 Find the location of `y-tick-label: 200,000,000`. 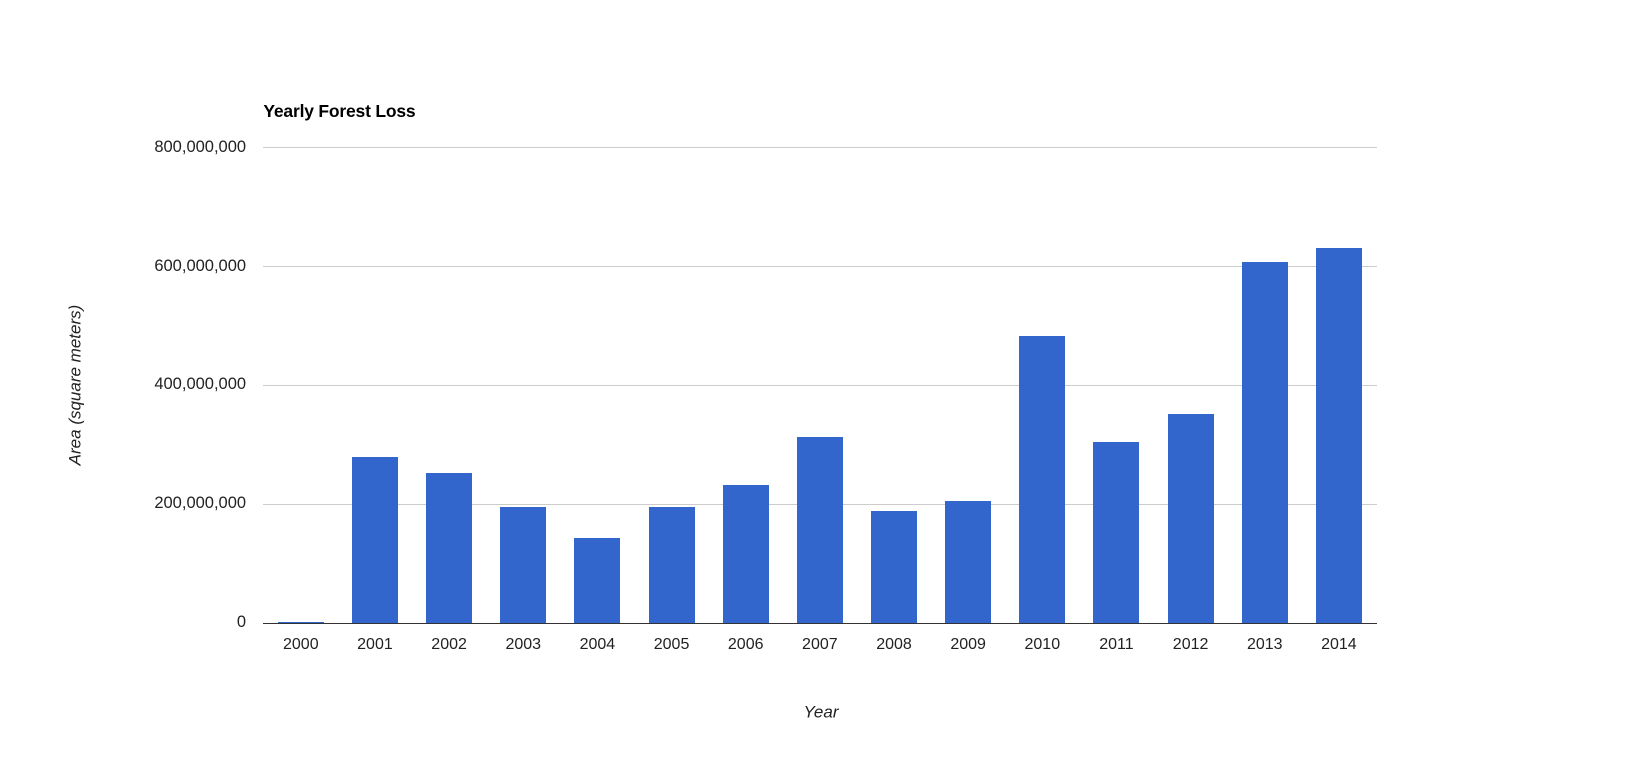

y-tick-label: 200,000,000 is located at coordinates (200, 503).